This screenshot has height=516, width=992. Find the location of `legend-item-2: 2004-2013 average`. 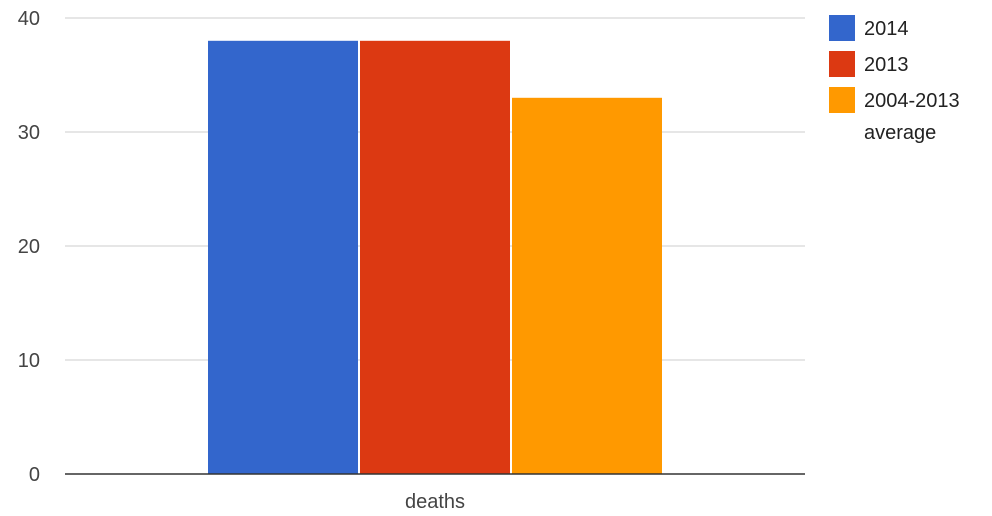

legend-item-2: 2004-2013 average is located at coordinates (894, 115).